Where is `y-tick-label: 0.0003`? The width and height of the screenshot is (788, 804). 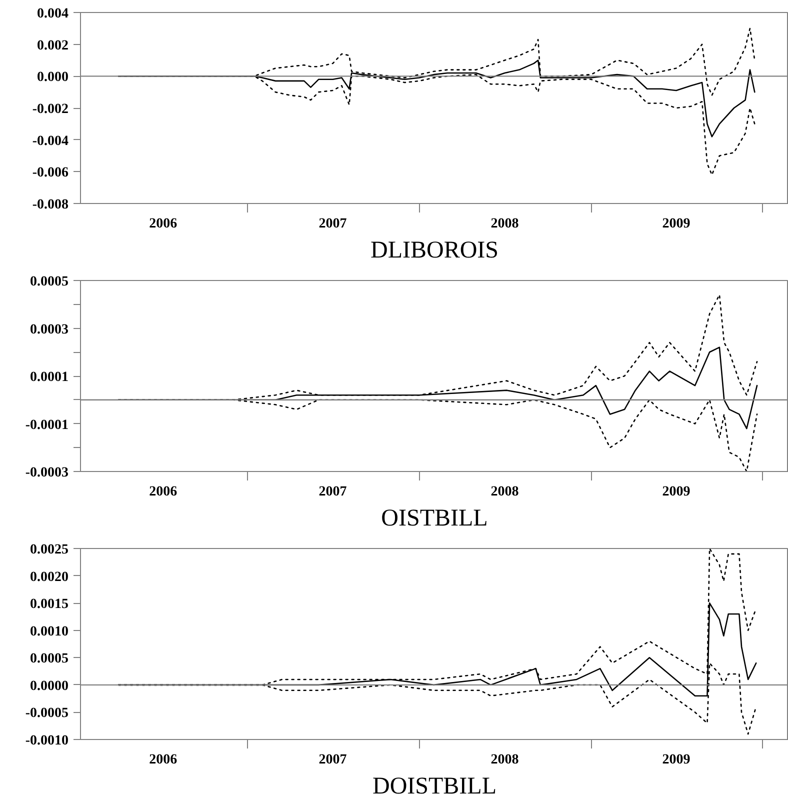 y-tick-label: 0.0003 is located at coordinates (49, 330).